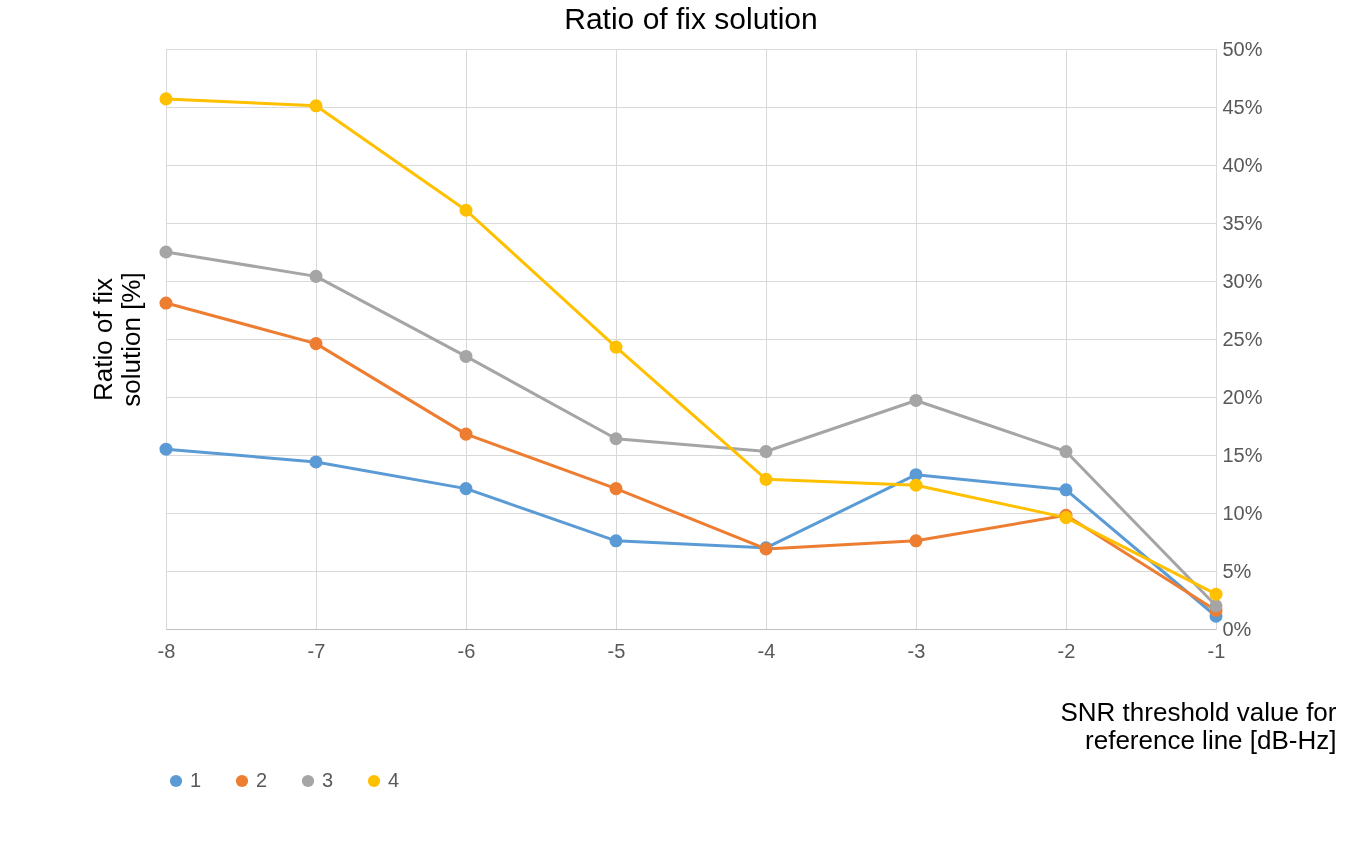 Image resolution: width=1350 pixels, height=844 pixels. Describe the element at coordinates (316, 650) in the screenshot. I see `x-tick-label: -7` at that location.